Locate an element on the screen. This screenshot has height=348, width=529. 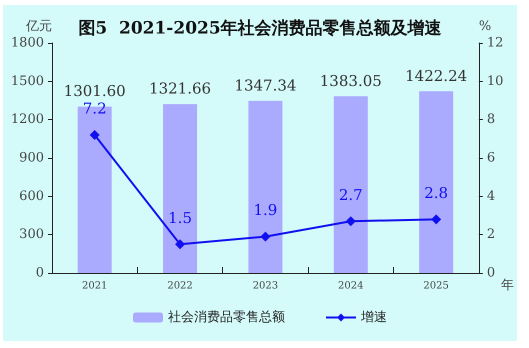
data-label: 2.7 is located at coordinates (350, 195).